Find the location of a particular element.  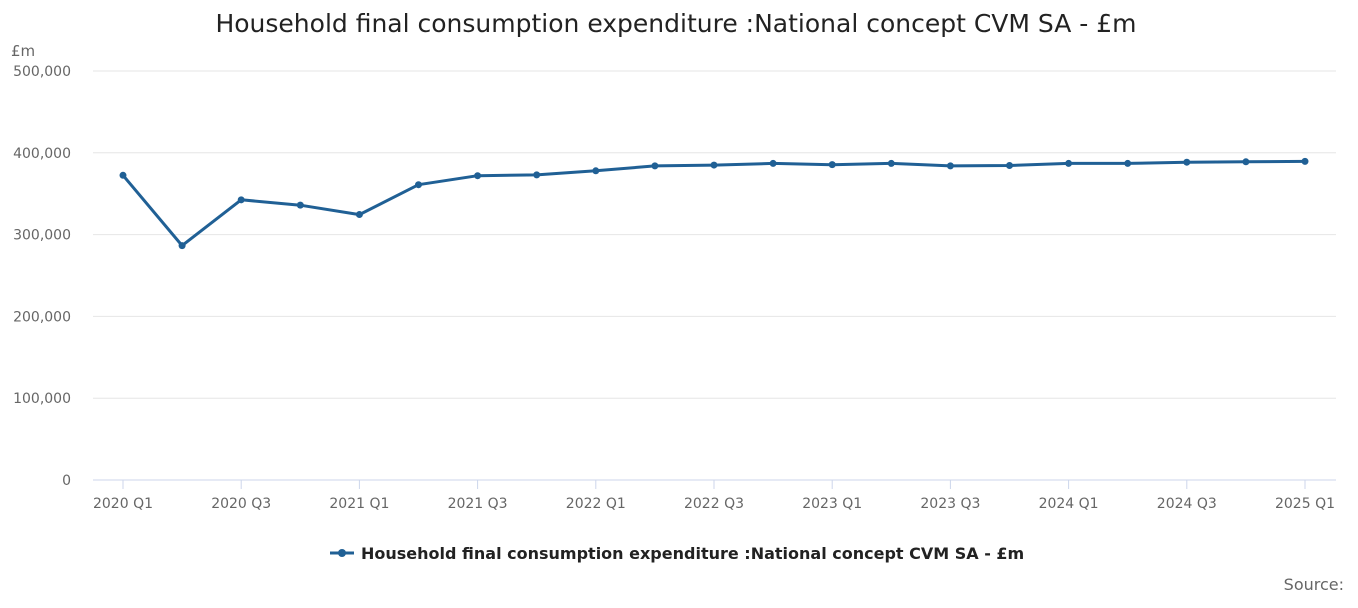

x-tick-label: 2023 Q1 is located at coordinates (832, 504).